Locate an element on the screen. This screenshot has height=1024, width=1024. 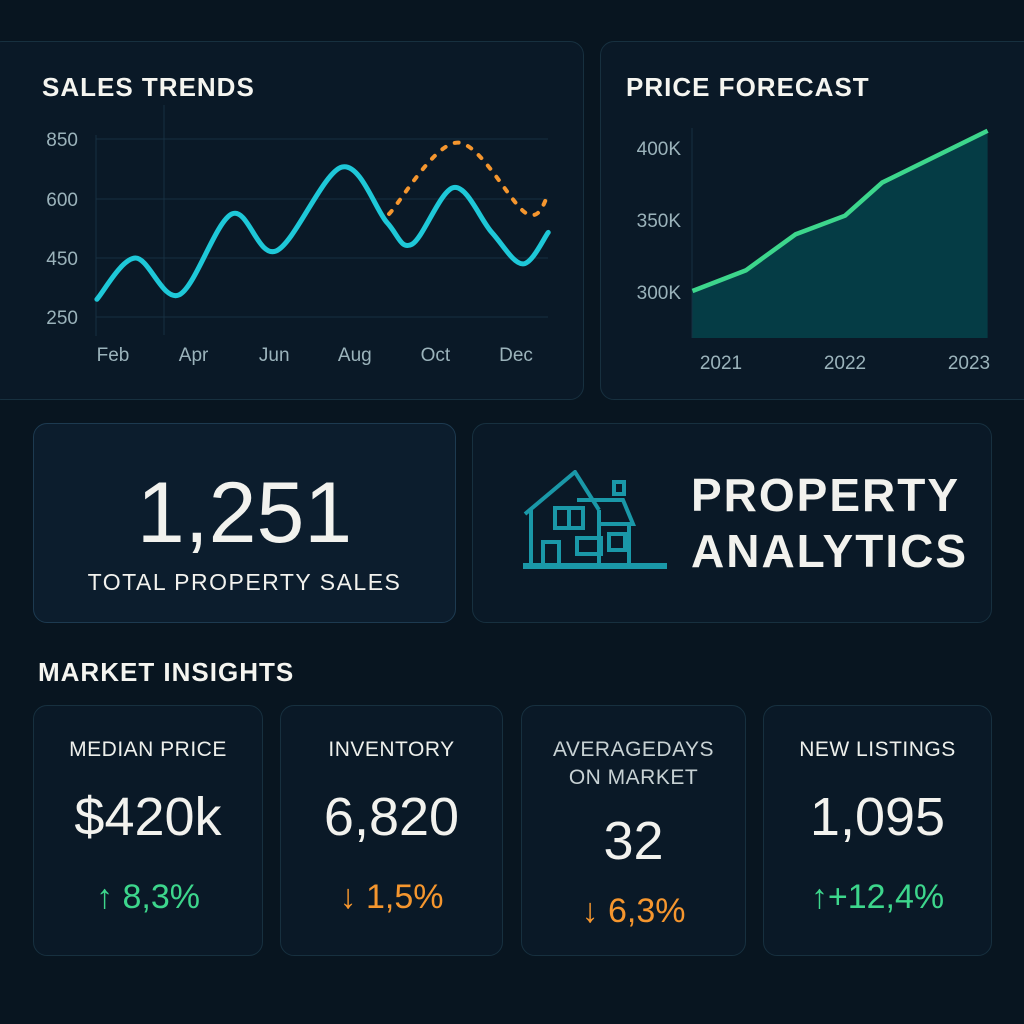
change-value: 6,3% is located at coordinates (646, 911).